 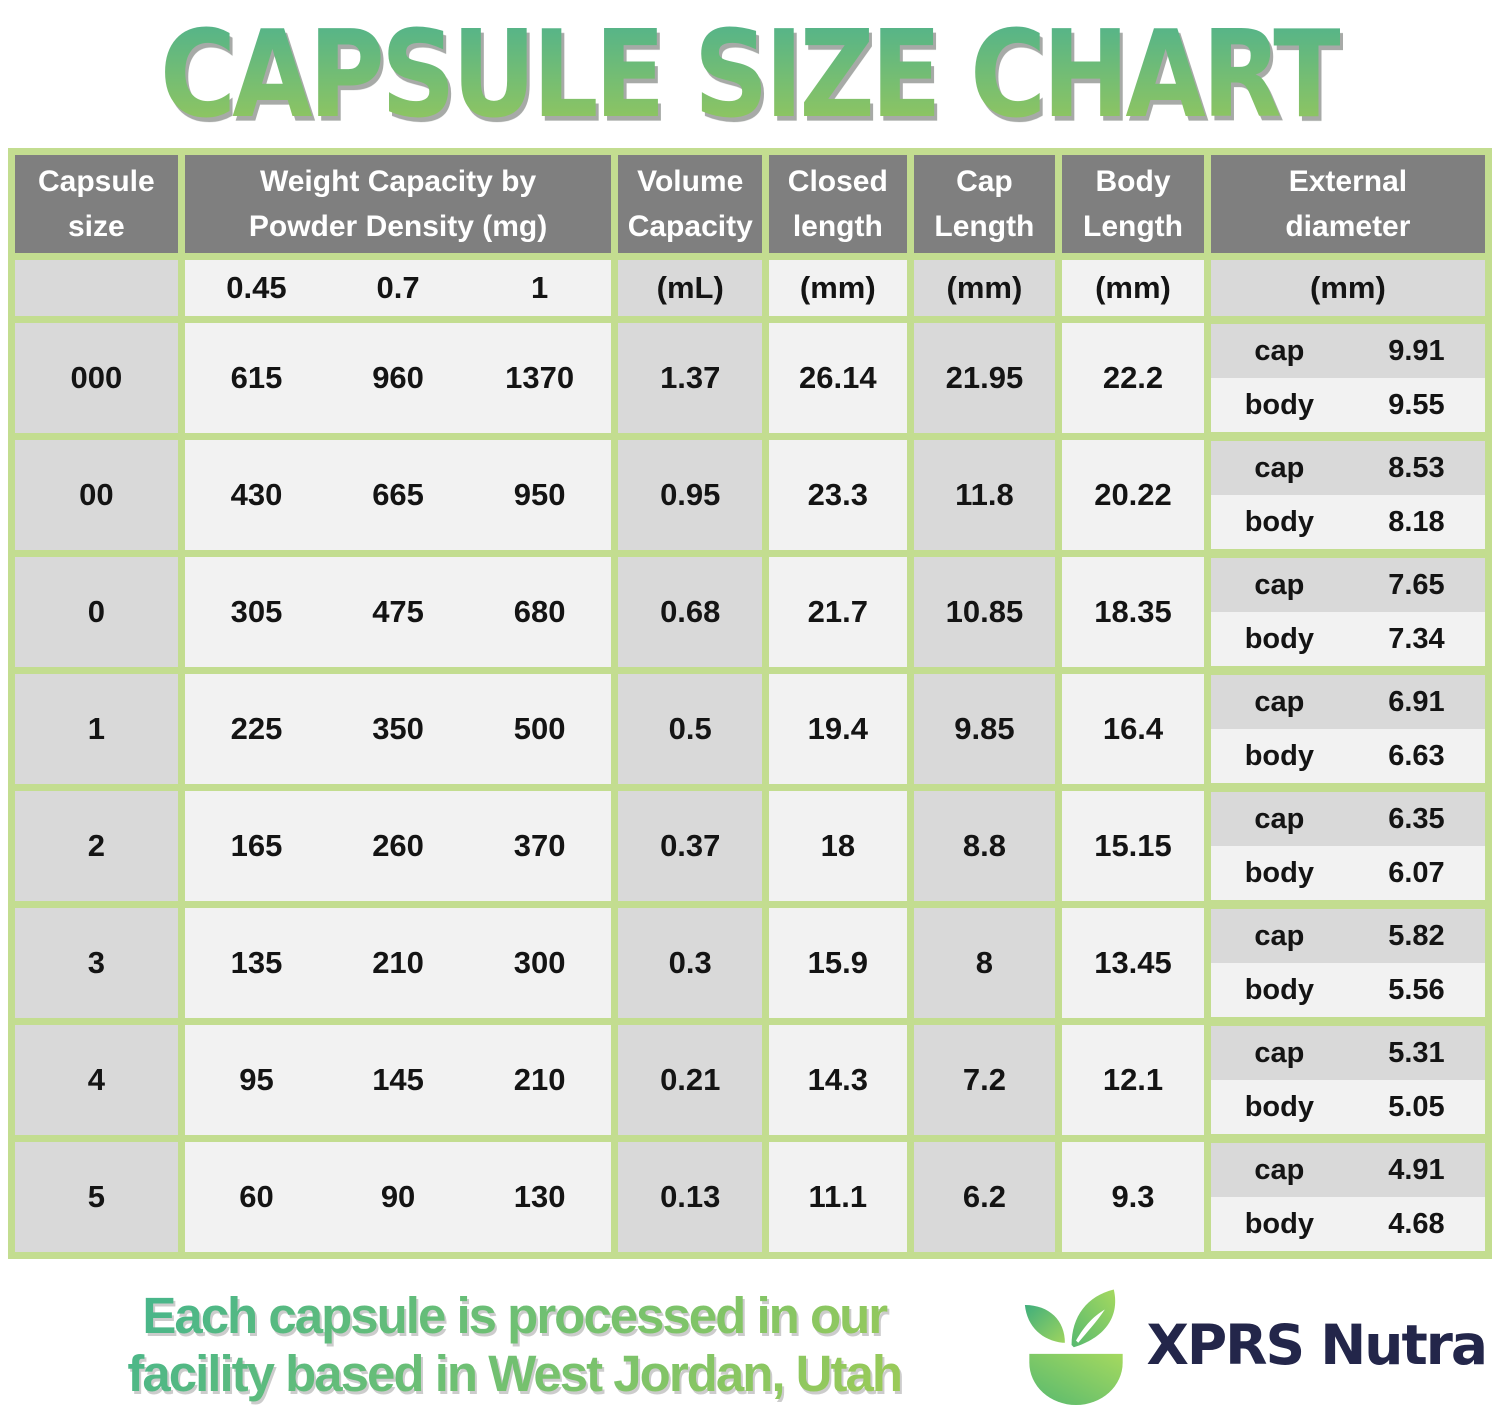 I want to click on cell-closed-length: 23.3, so click(x=838, y=495).